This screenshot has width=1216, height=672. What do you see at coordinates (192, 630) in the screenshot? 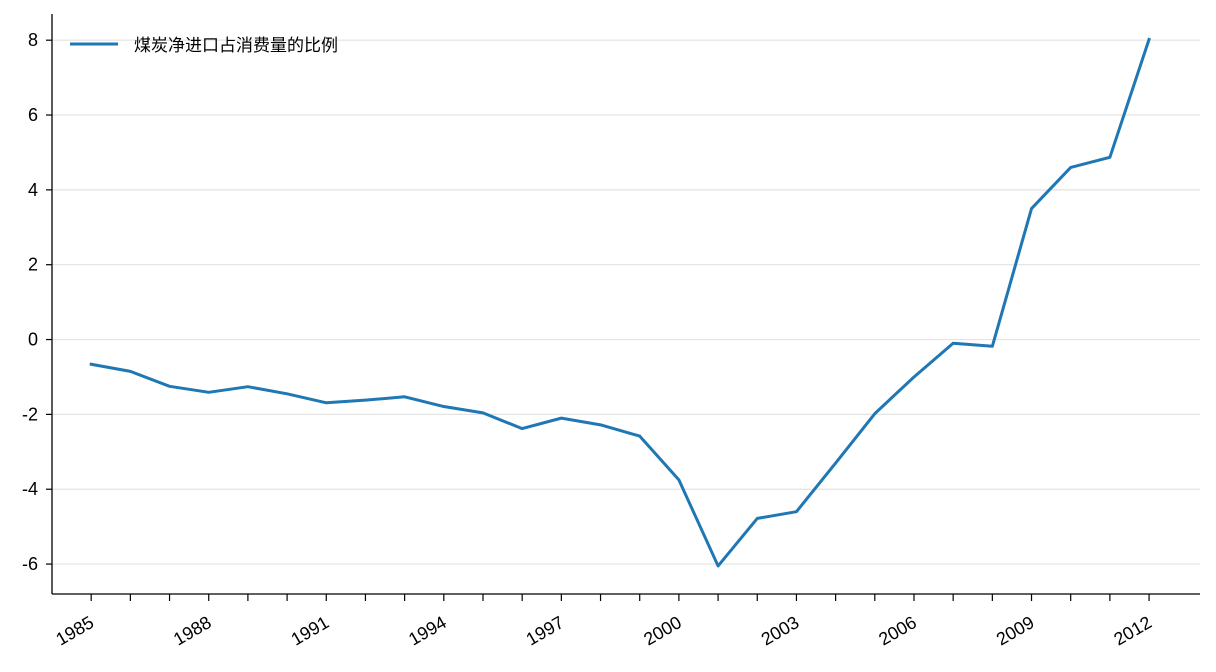
I see `x-tick-label: 1988` at bounding box center [192, 630].